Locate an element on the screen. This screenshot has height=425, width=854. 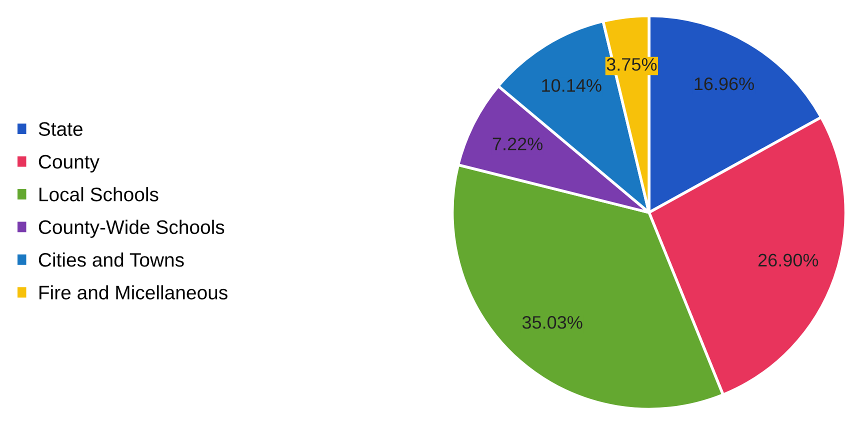
legend-label: Cities and Towns is located at coordinates (111, 259).